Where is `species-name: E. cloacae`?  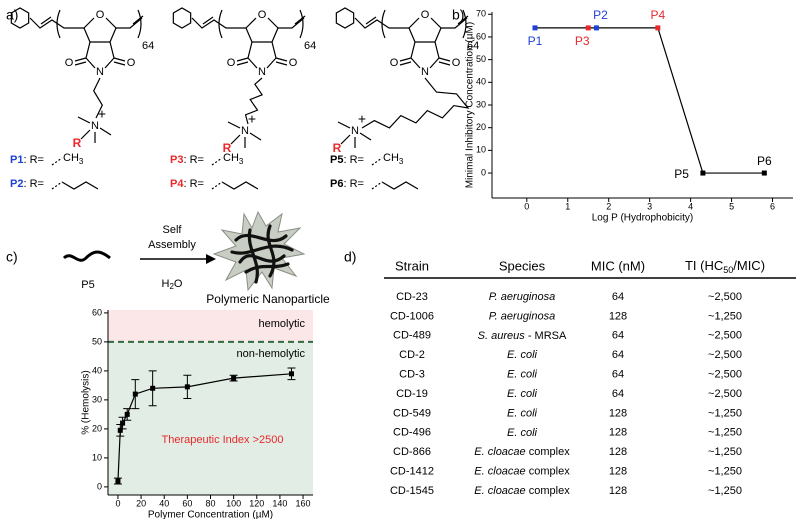
species-name: E. cloacae is located at coordinates (499, 472).